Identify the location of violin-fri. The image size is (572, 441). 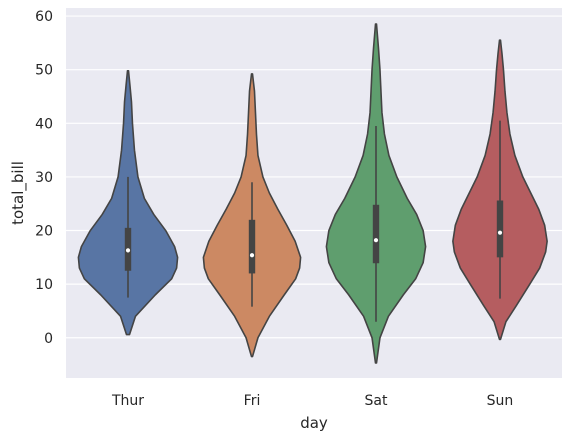
(252, 215).